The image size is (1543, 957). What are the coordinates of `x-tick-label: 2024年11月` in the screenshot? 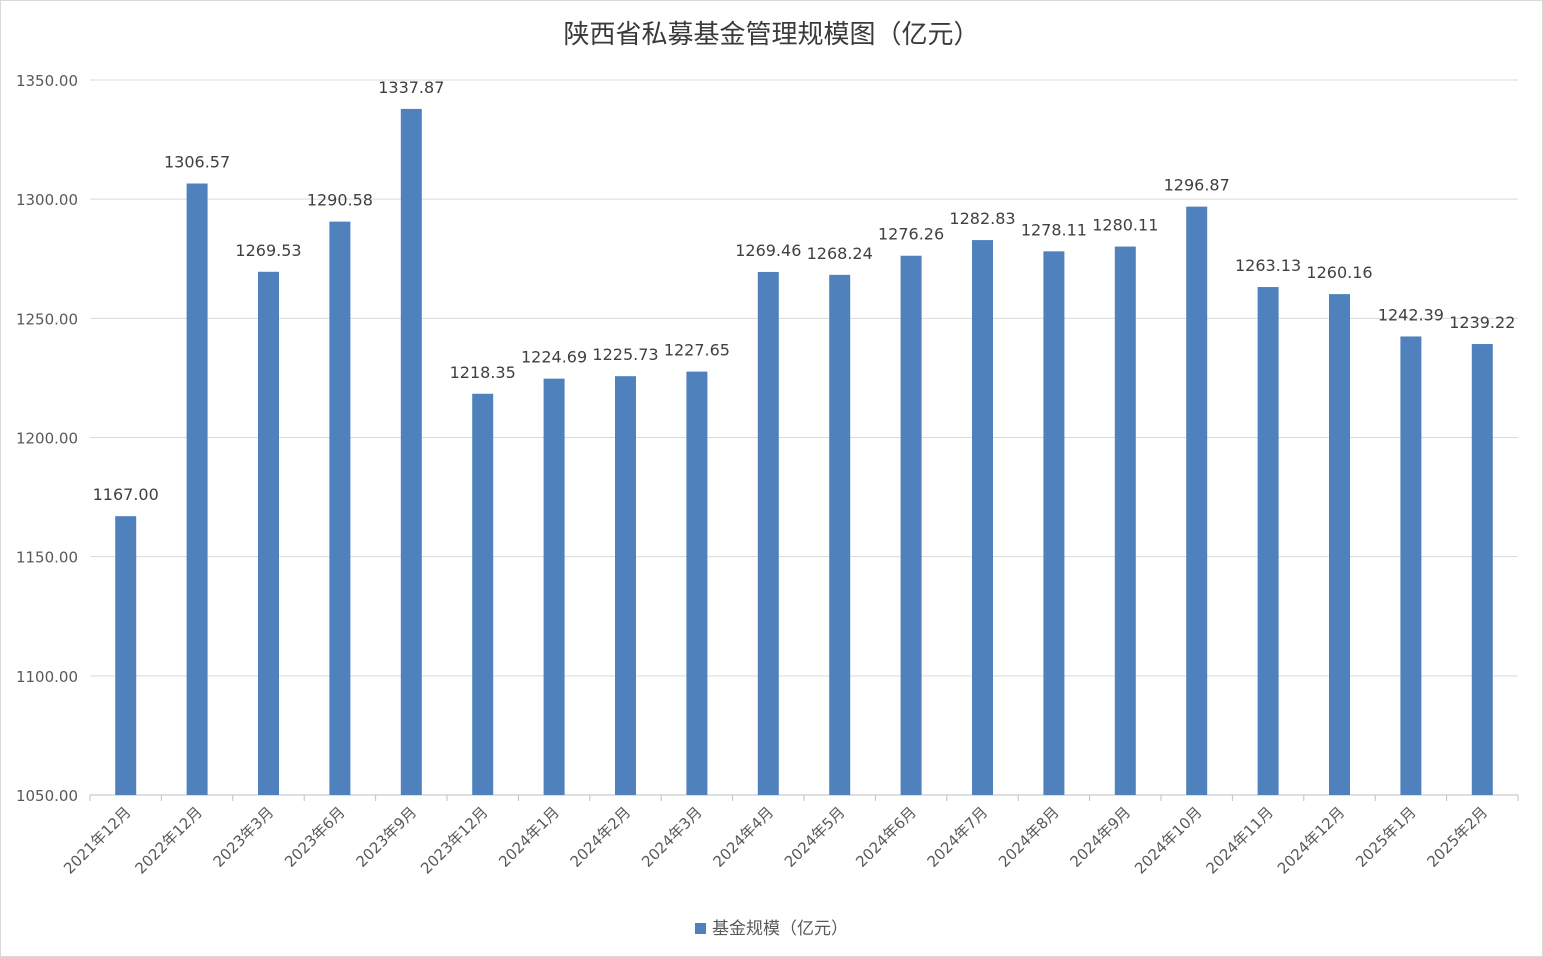 It's located at (1239, 840).